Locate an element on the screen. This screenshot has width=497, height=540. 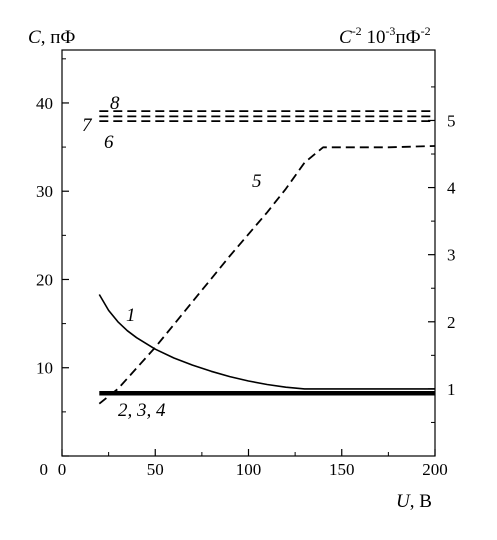
y-right-tick-label: 2 is located at coordinates (451, 322).